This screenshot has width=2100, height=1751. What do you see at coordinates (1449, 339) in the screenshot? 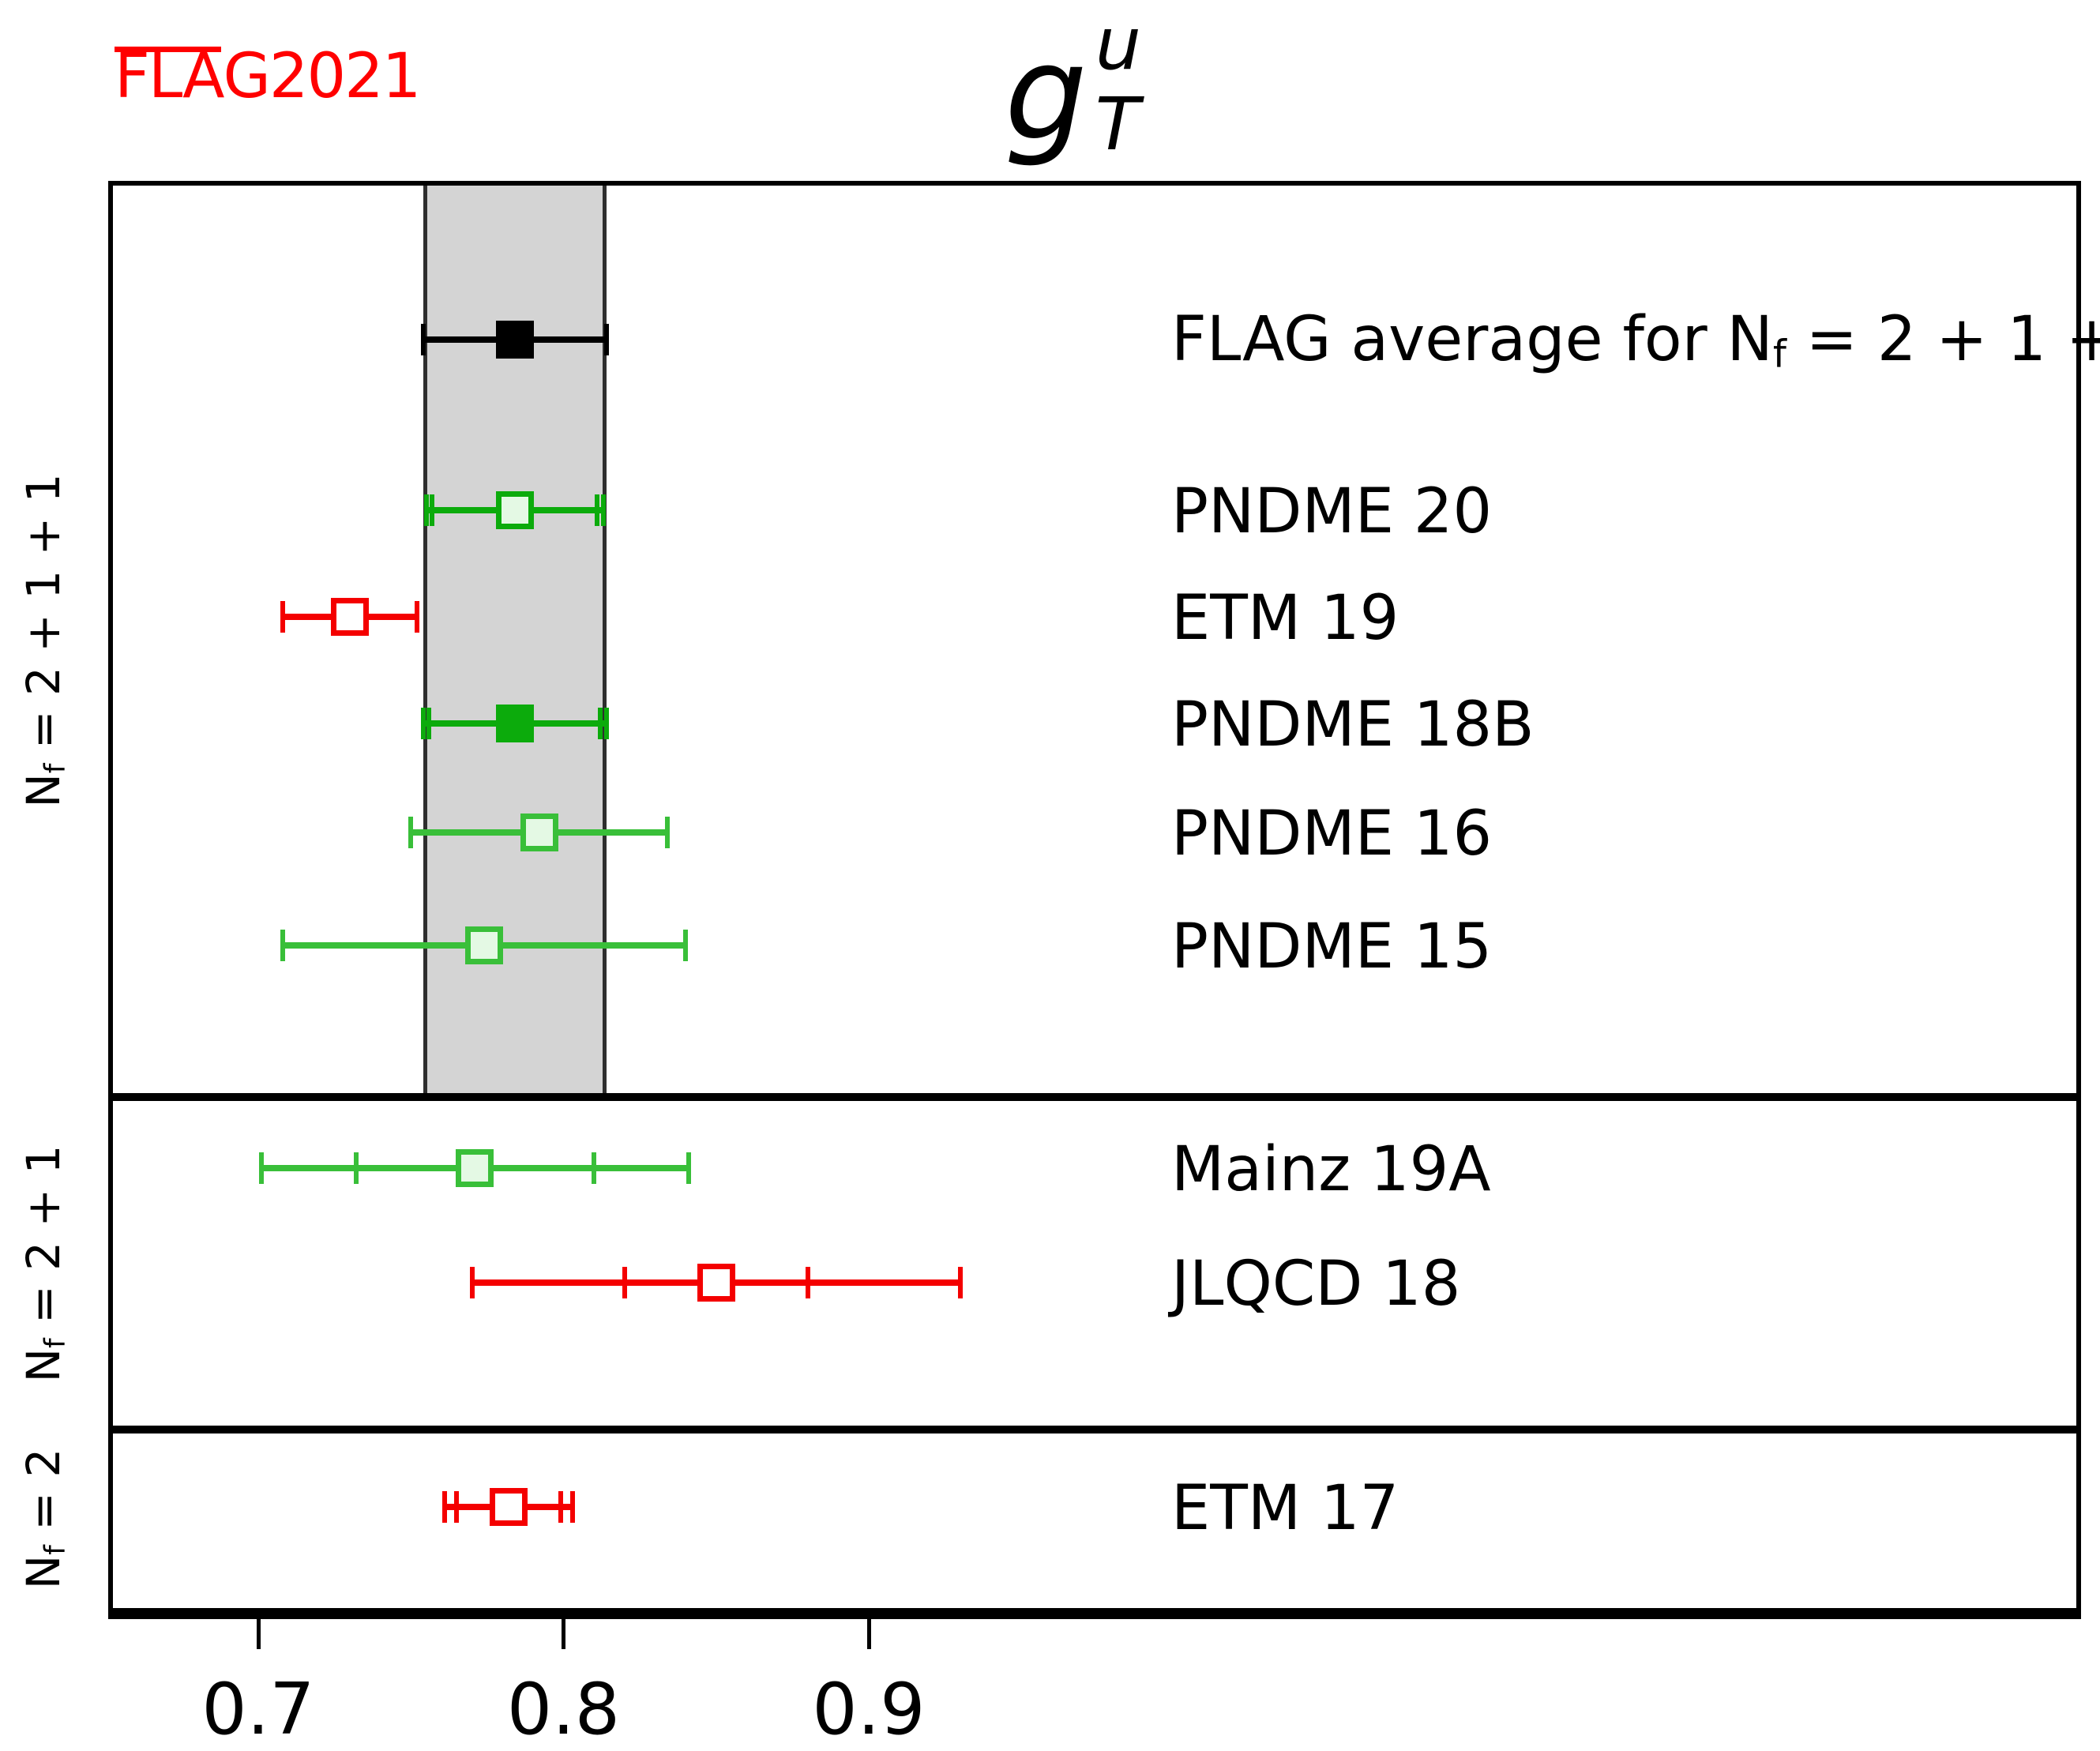
I see `label-text: FLAG average for` at bounding box center [1449, 339].